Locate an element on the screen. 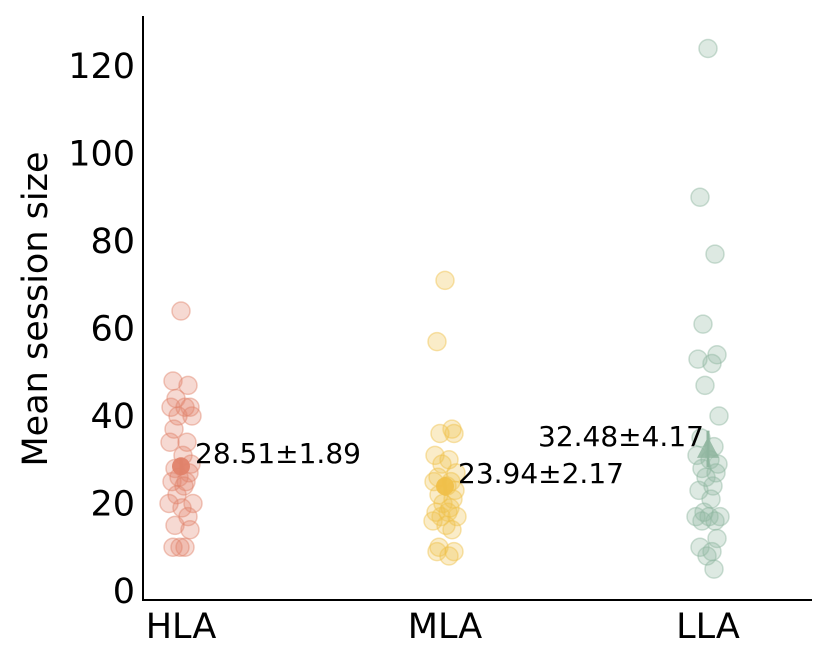  means-layer is located at coordinates (445, 463).